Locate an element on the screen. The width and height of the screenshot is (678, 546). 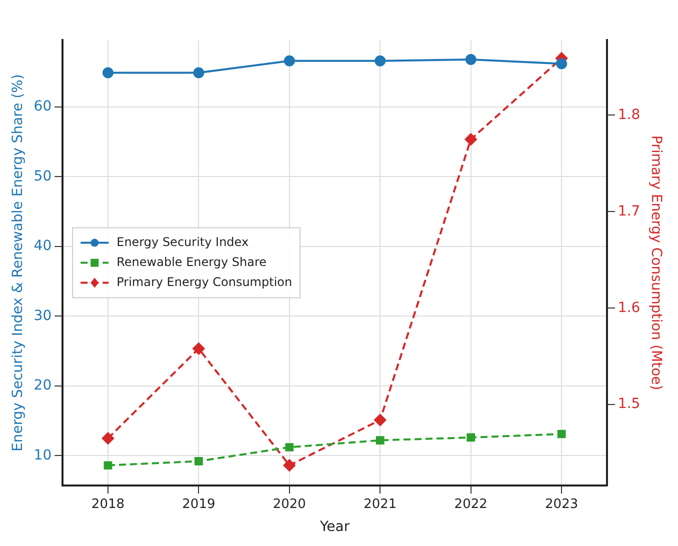
y2-tick-label: 1.7 is located at coordinates (629, 211).